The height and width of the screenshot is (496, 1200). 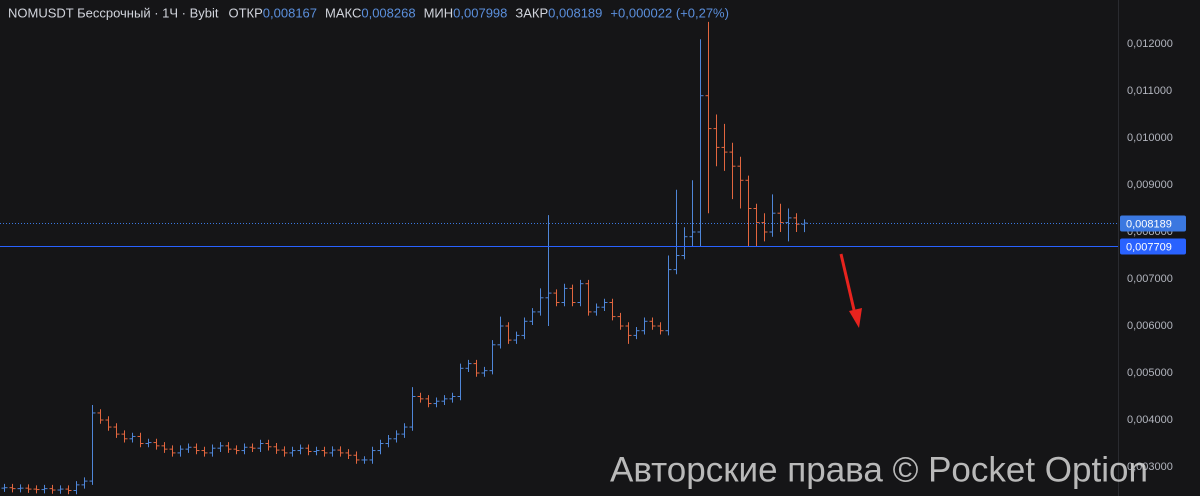 I want to click on watermark: Авторские права © Pocket Option, so click(x=879, y=469).